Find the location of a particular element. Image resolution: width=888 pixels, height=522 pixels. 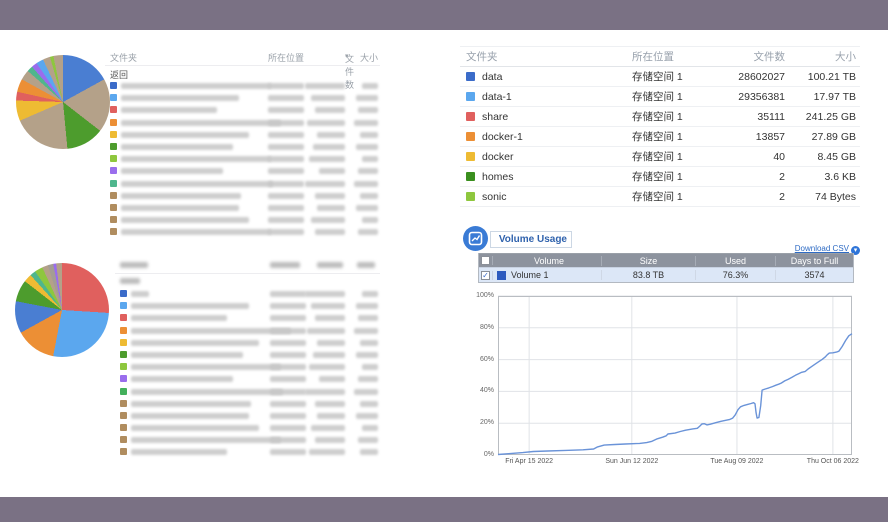

volume-used: 76.3% is located at coordinates (736, 275).